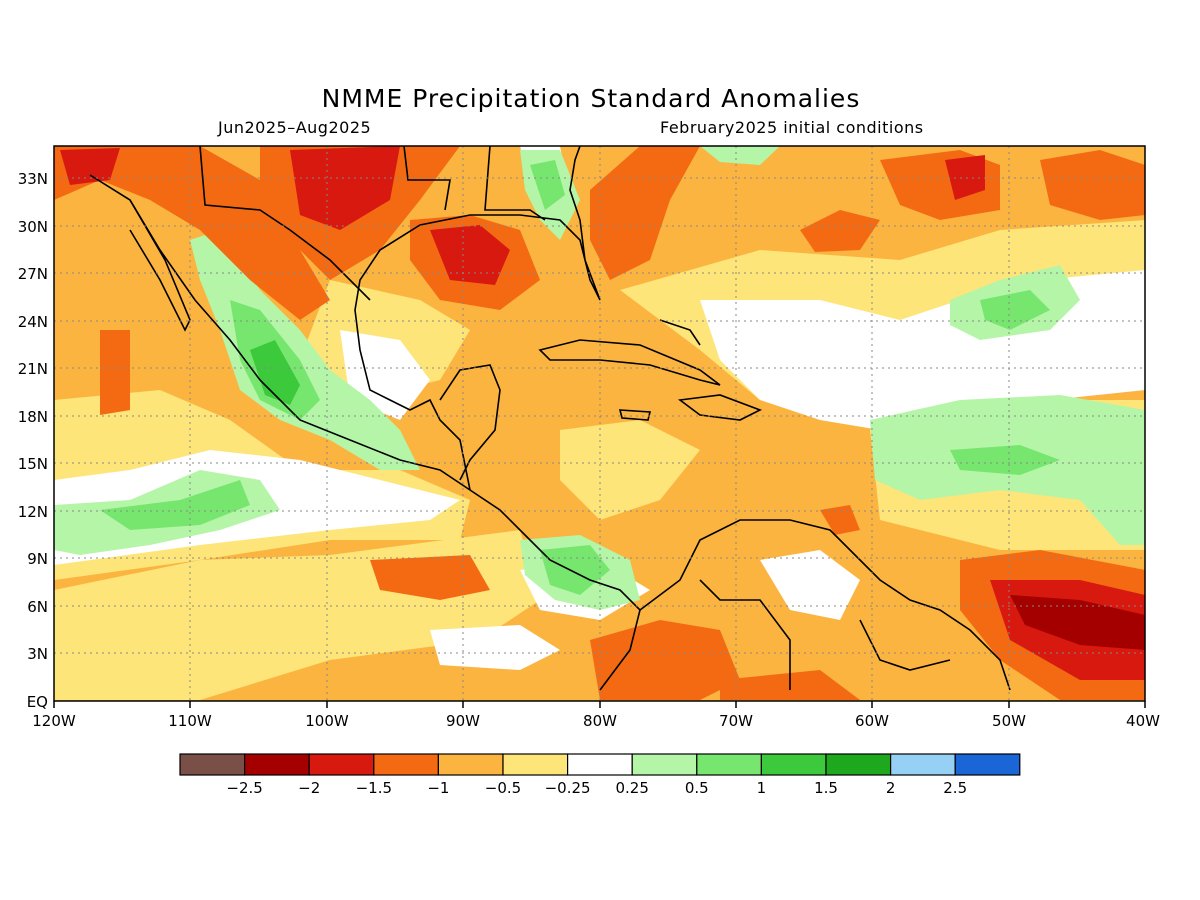 Image resolution: width=1200 pixels, height=900 pixels. What do you see at coordinates (792, 127) in the screenshot?
I see `initial-conditions: February2025 initial conditions` at bounding box center [792, 127].